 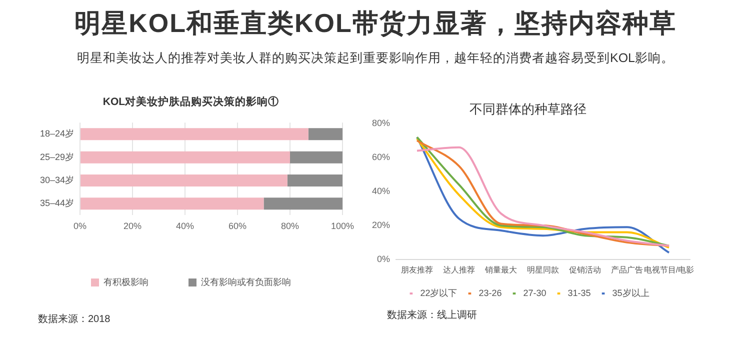 I want to click on source-note: 数据来源：线上调研, so click(x=432, y=315).